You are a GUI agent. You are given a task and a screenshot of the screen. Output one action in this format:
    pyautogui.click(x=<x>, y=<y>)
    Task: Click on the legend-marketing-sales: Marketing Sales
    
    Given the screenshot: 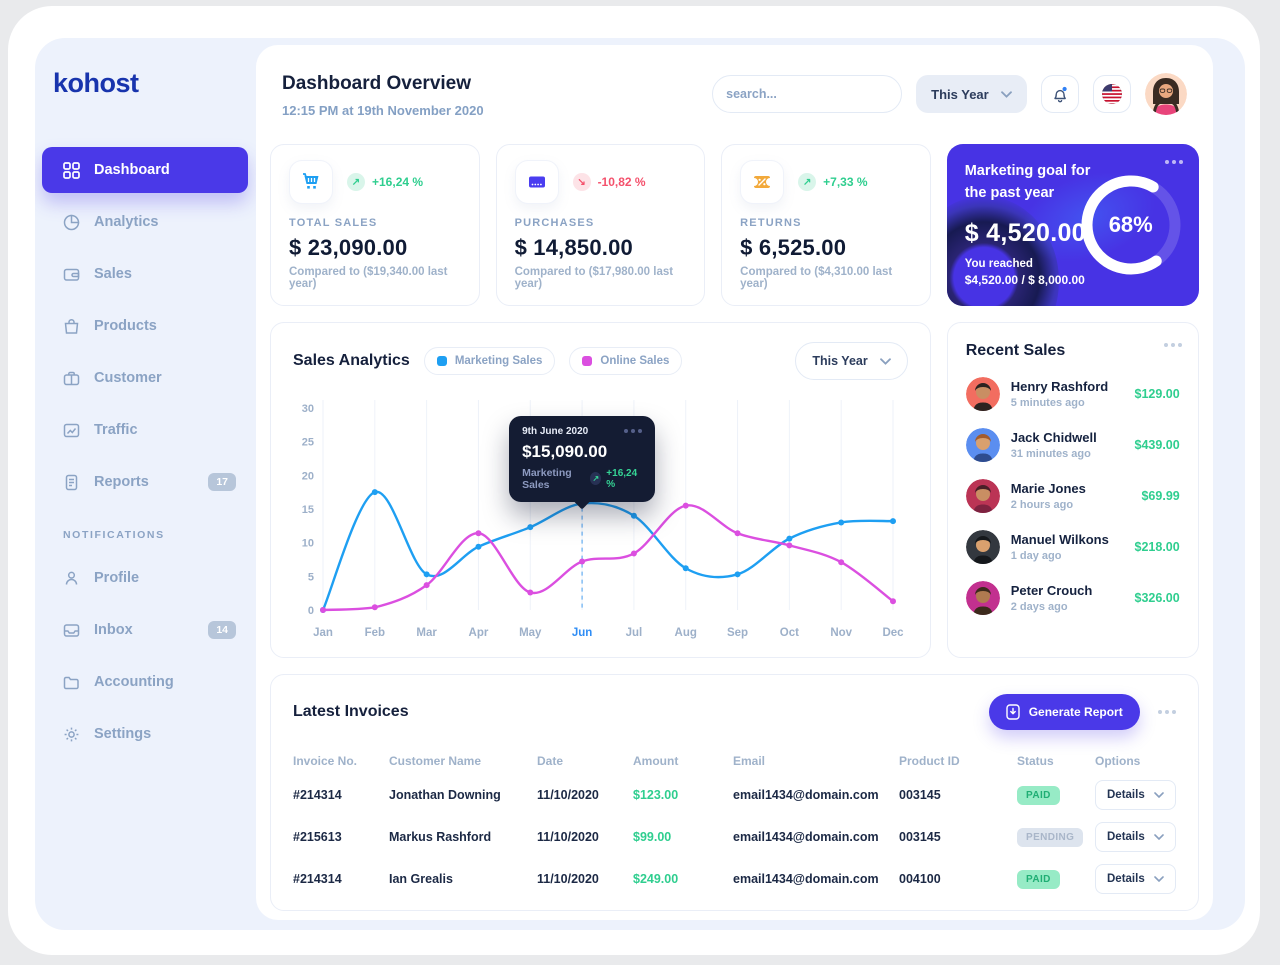 What is the action you would take?
    pyautogui.click(x=489, y=361)
    